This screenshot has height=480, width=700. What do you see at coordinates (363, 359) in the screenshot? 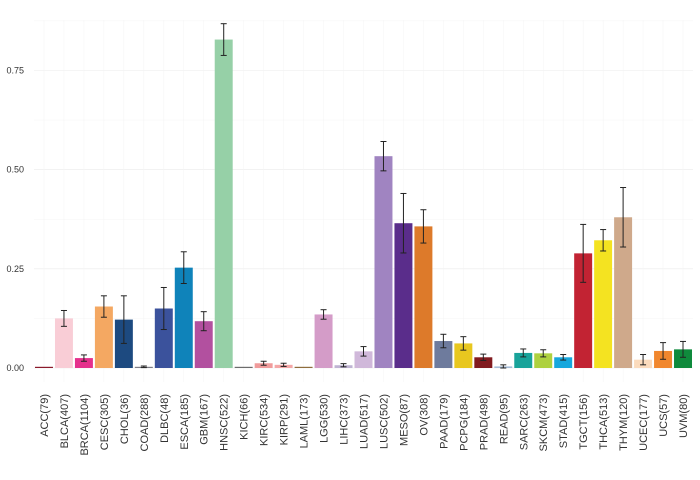
I see `bar-luad` at bounding box center [363, 359].